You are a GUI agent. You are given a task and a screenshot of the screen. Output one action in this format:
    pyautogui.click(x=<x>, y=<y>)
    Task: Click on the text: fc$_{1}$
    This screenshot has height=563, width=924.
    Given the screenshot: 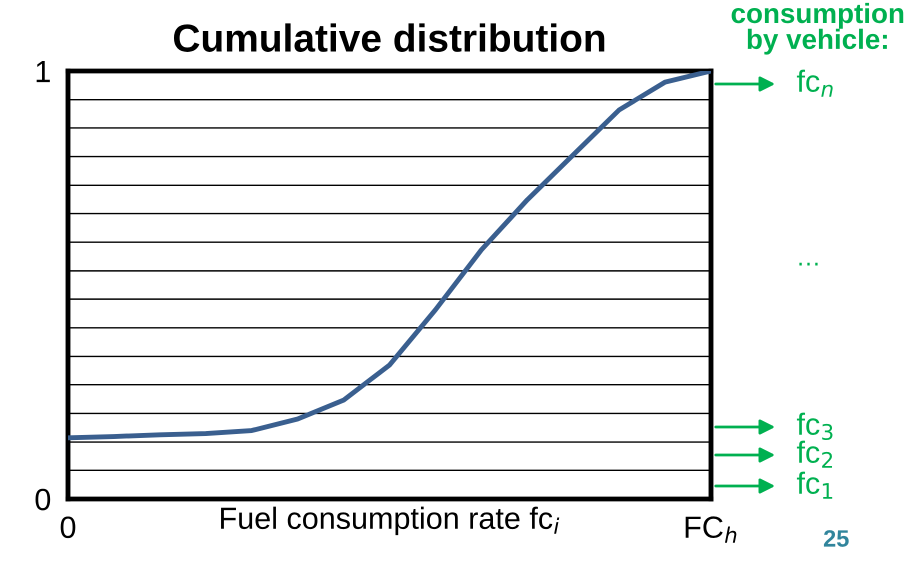 What is the action you would take?
    pyautogui.click(x=814, y=485)
    